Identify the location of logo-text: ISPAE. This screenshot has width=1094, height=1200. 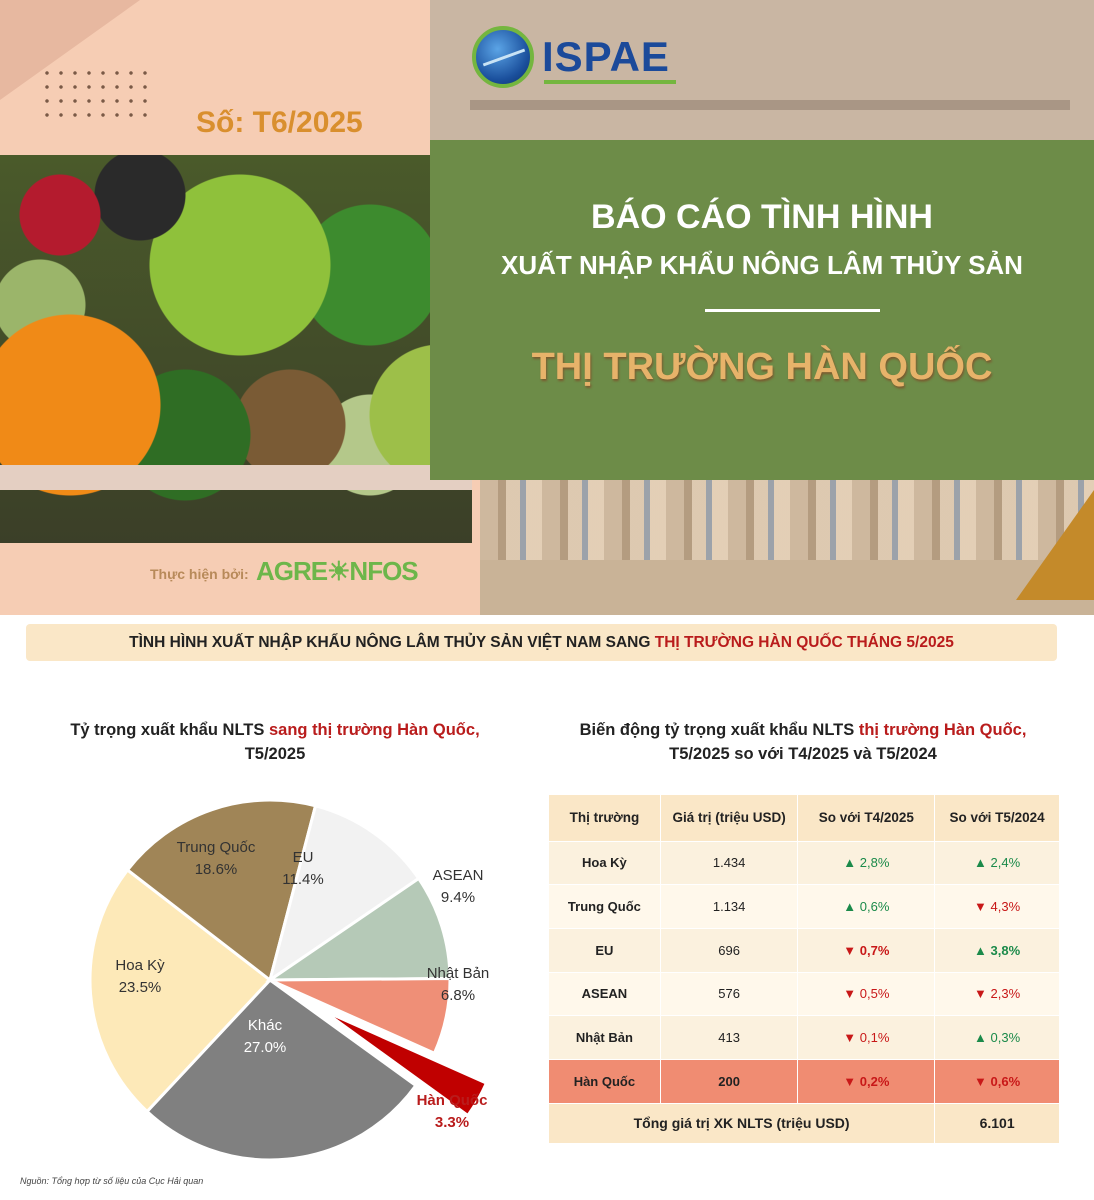
(606, 56).